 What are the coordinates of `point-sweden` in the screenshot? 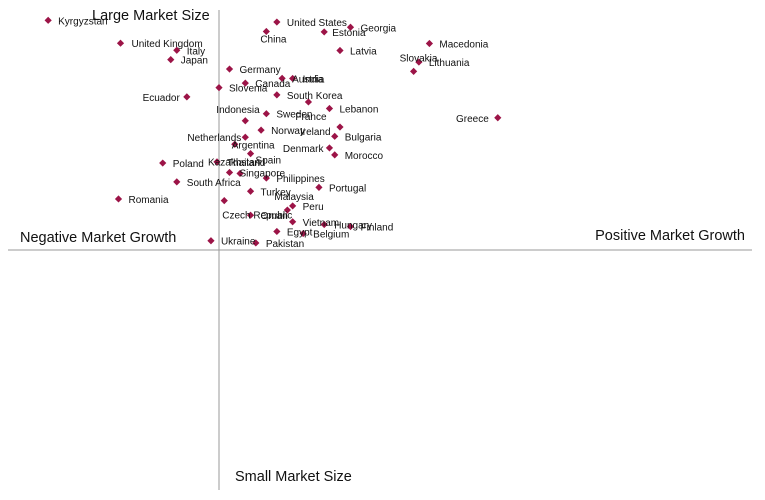 It's located at (266, 114).